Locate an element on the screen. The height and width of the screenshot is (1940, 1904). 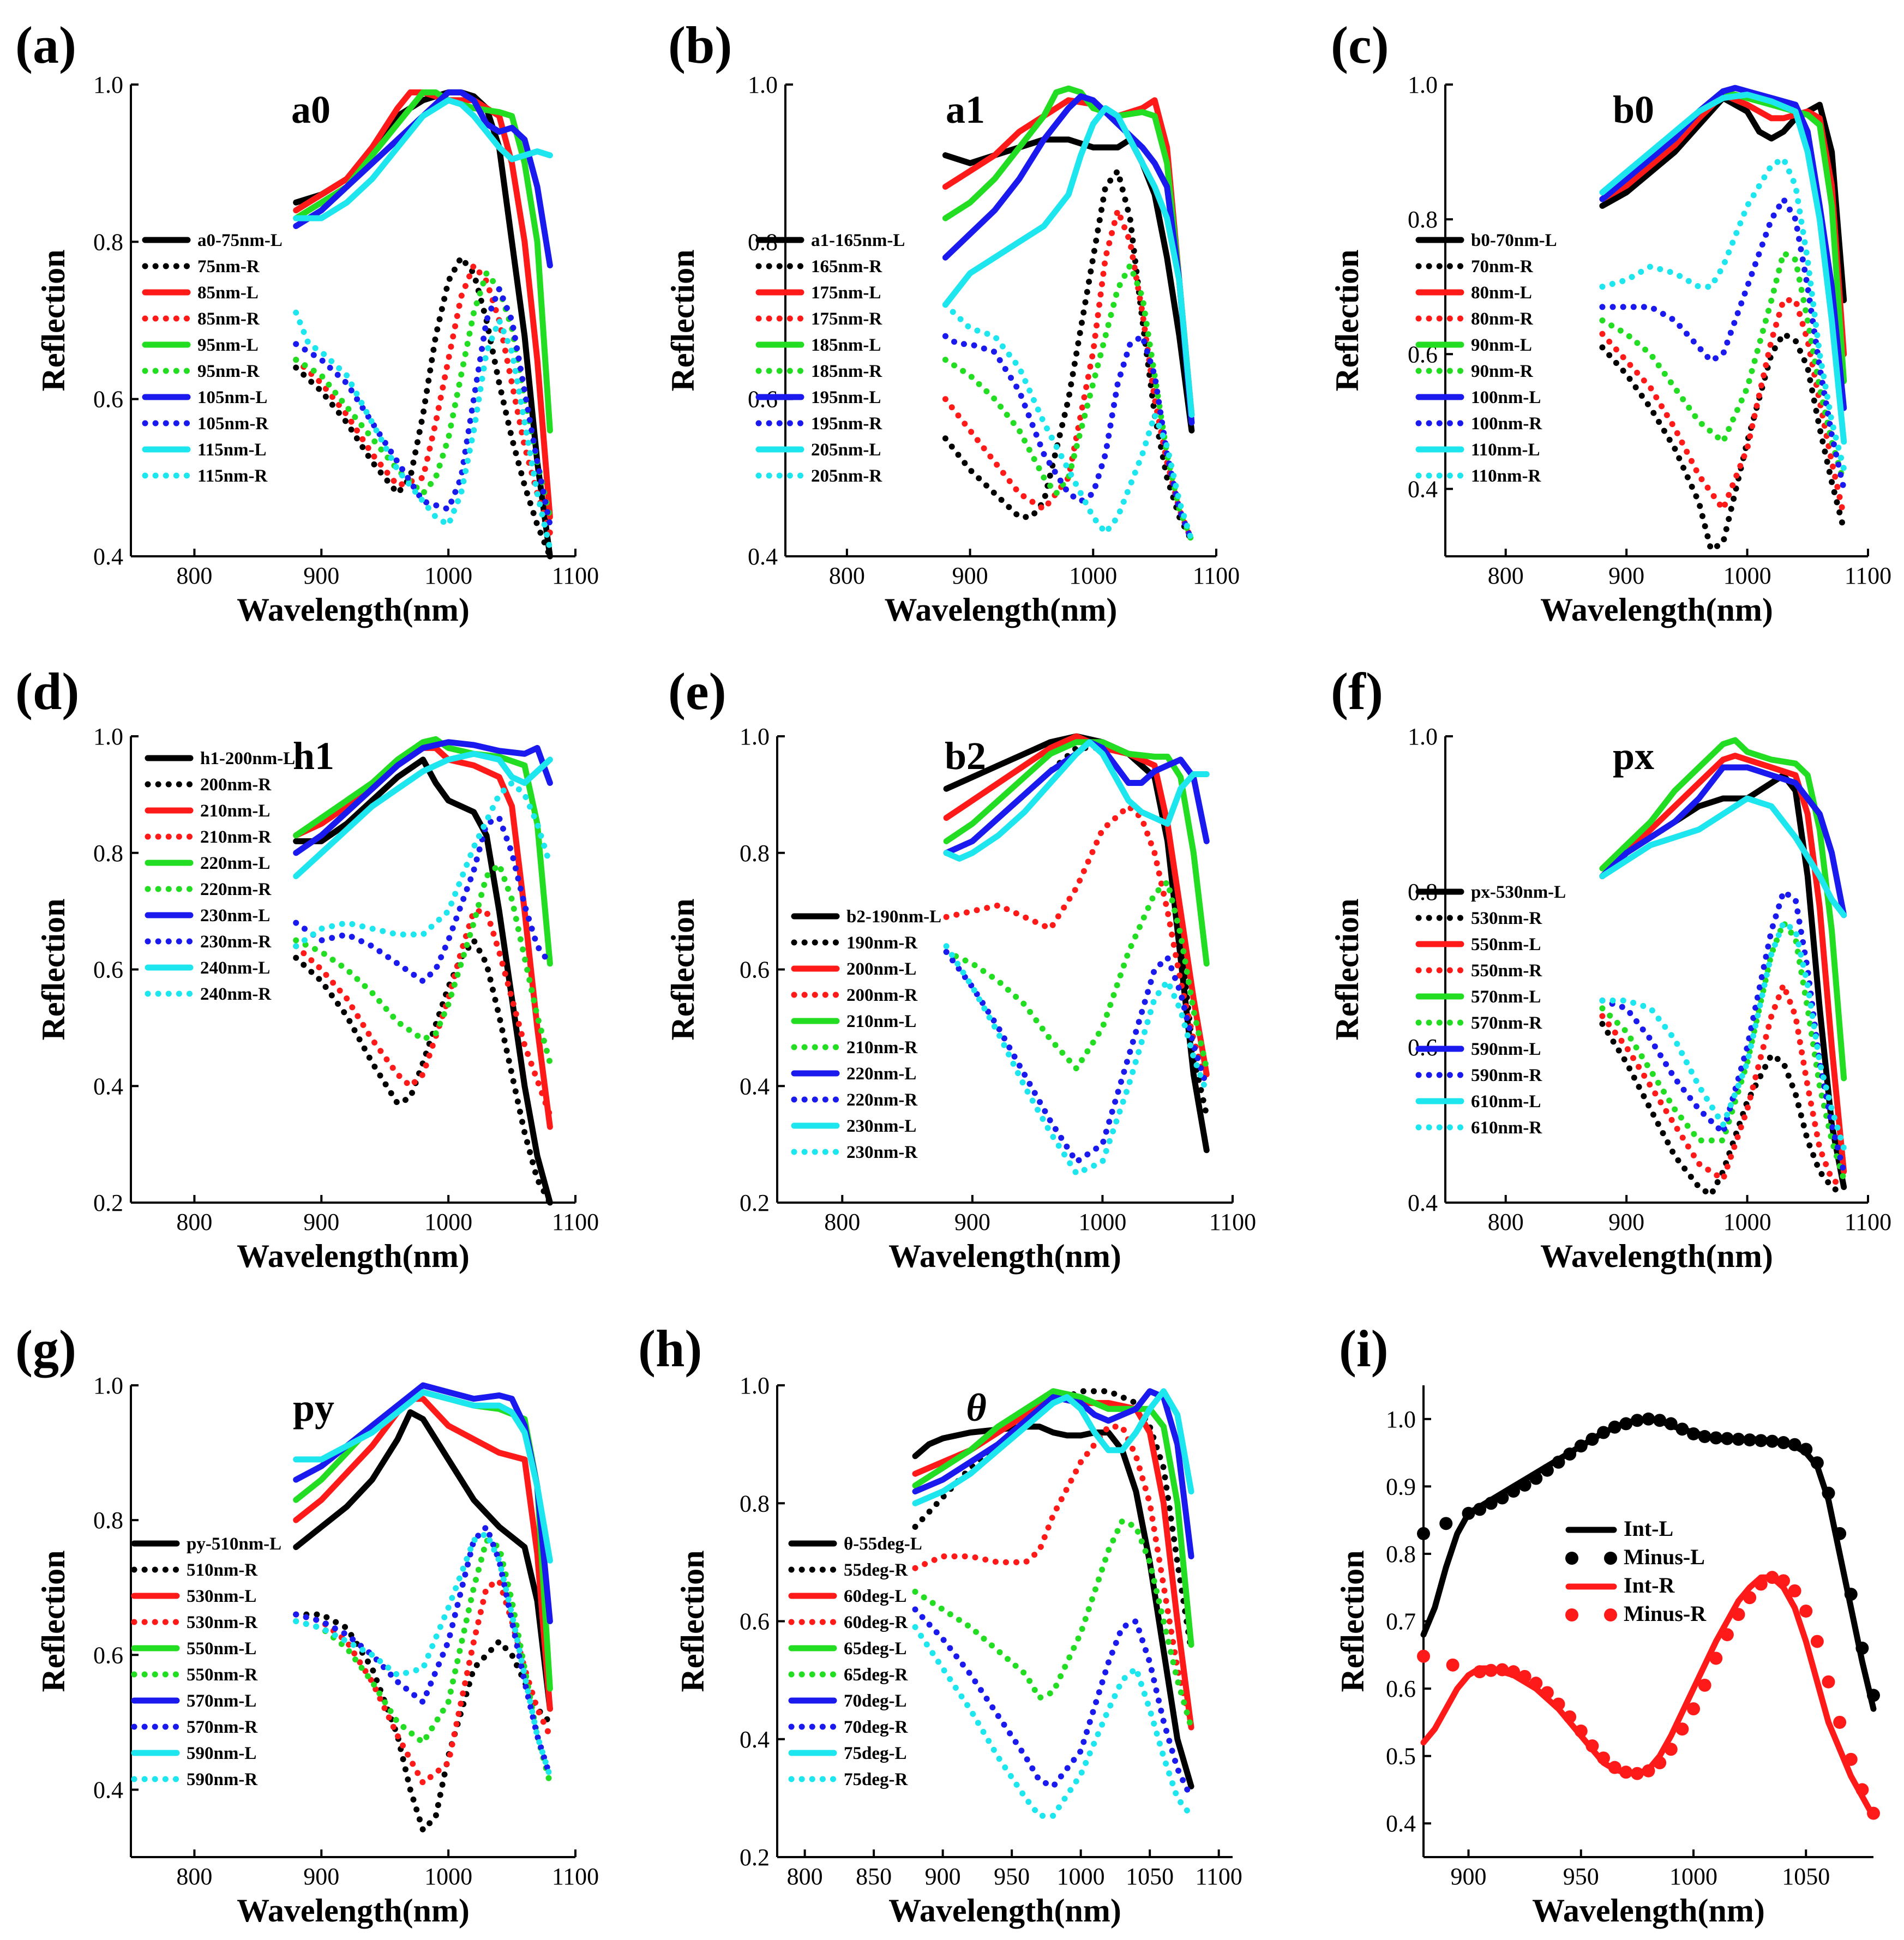
legend-entry: 175nm-R is located at coordinates (818, 319).